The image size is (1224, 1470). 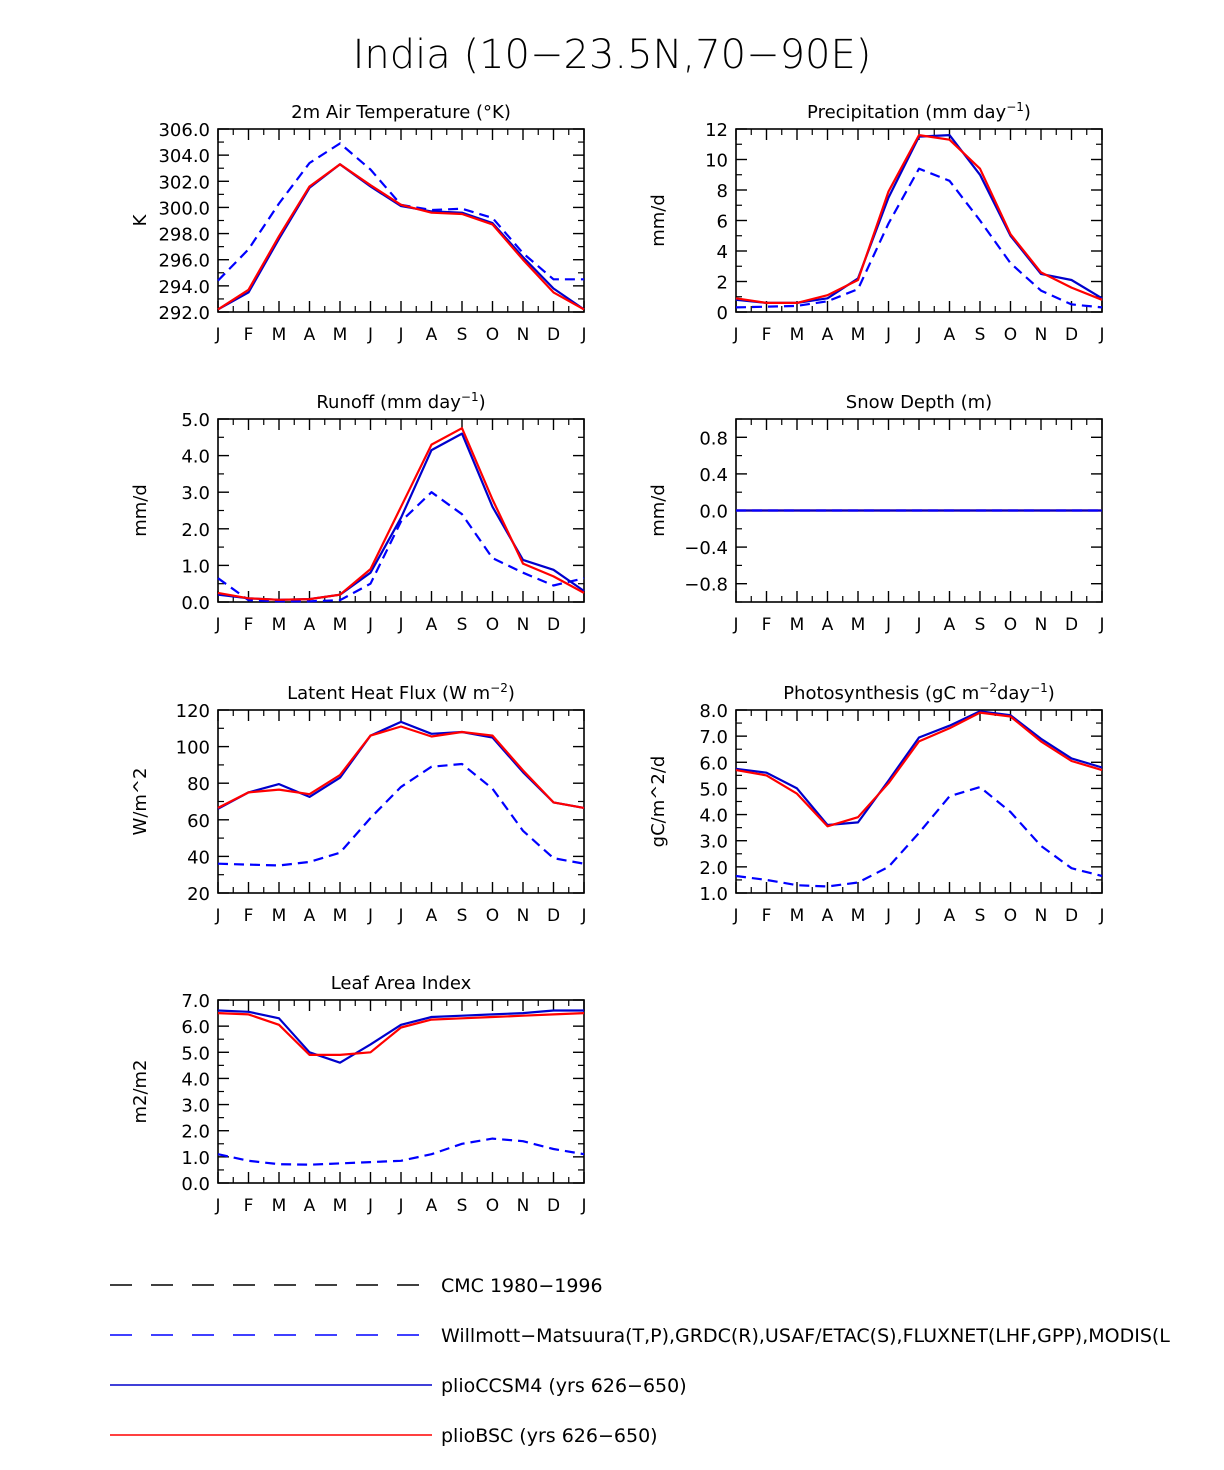 What do you see at coordinates (522, 1286) in the screenshot?
I see `legend-label-cmc: CMC 1980−1996` at bounding box center [522, 1286].